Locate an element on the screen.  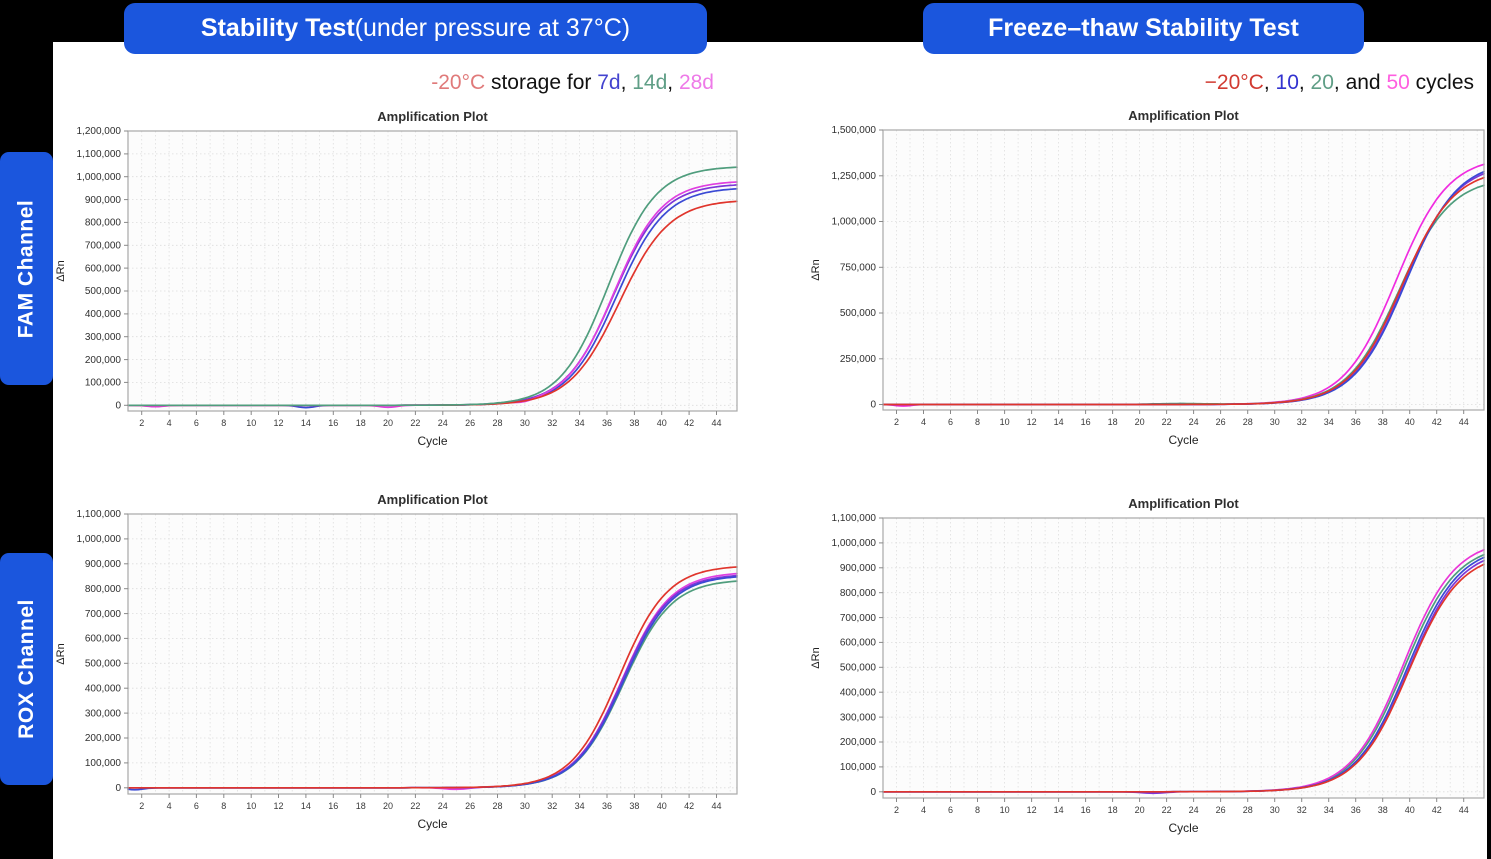
svg-text: 26 is located at coordinates (470, 806).